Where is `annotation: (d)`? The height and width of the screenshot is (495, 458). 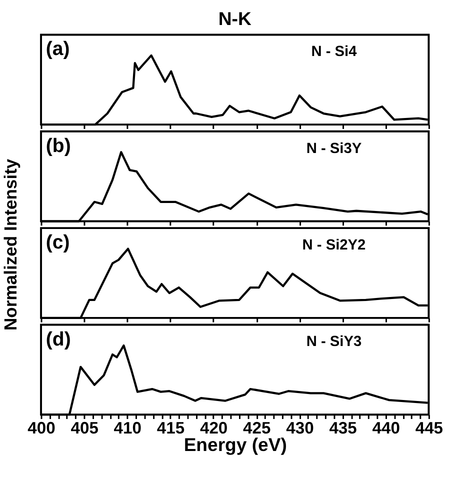 annotation: (d) is located at coordinates (58, 339).